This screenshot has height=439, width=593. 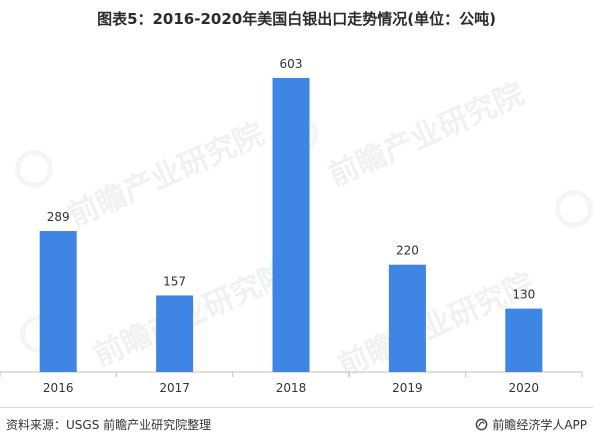 I want to click on bar-2018, so click(x=291, y=224).